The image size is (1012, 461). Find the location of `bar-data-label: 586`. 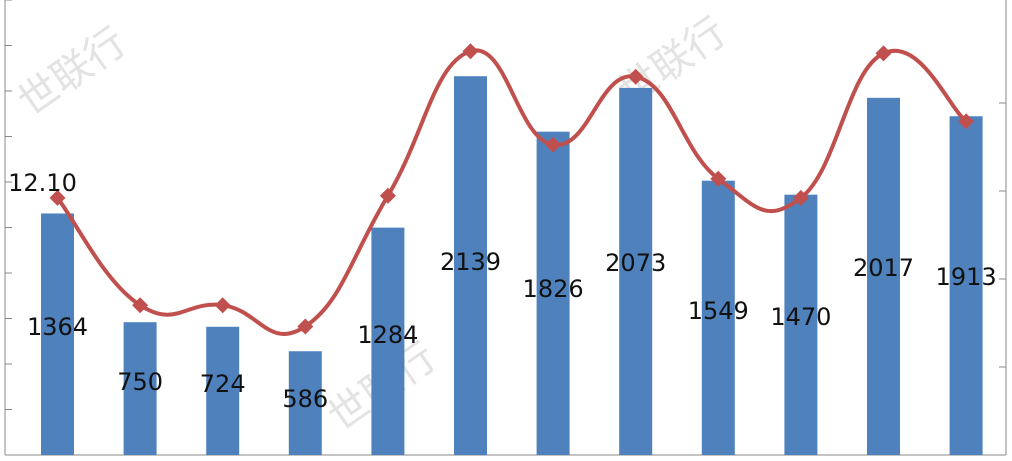

bar-data-label: 586 is located at coordinates (305, 399).